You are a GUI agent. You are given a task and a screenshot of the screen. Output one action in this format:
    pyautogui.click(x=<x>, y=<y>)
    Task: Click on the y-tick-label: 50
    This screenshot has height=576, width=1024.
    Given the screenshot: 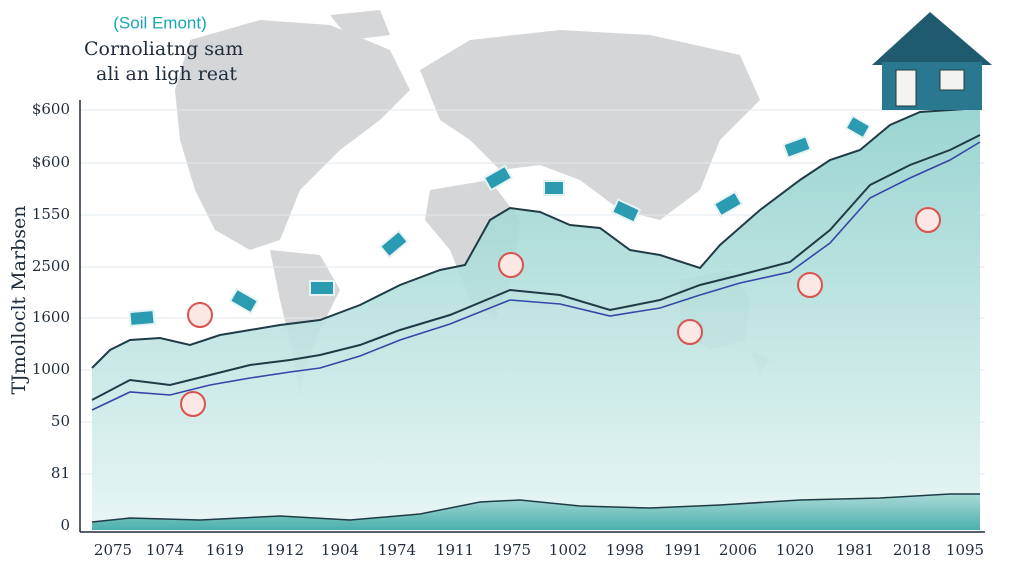 What is the action you would take?
    pyautogui.click(x=60, y=421)
    